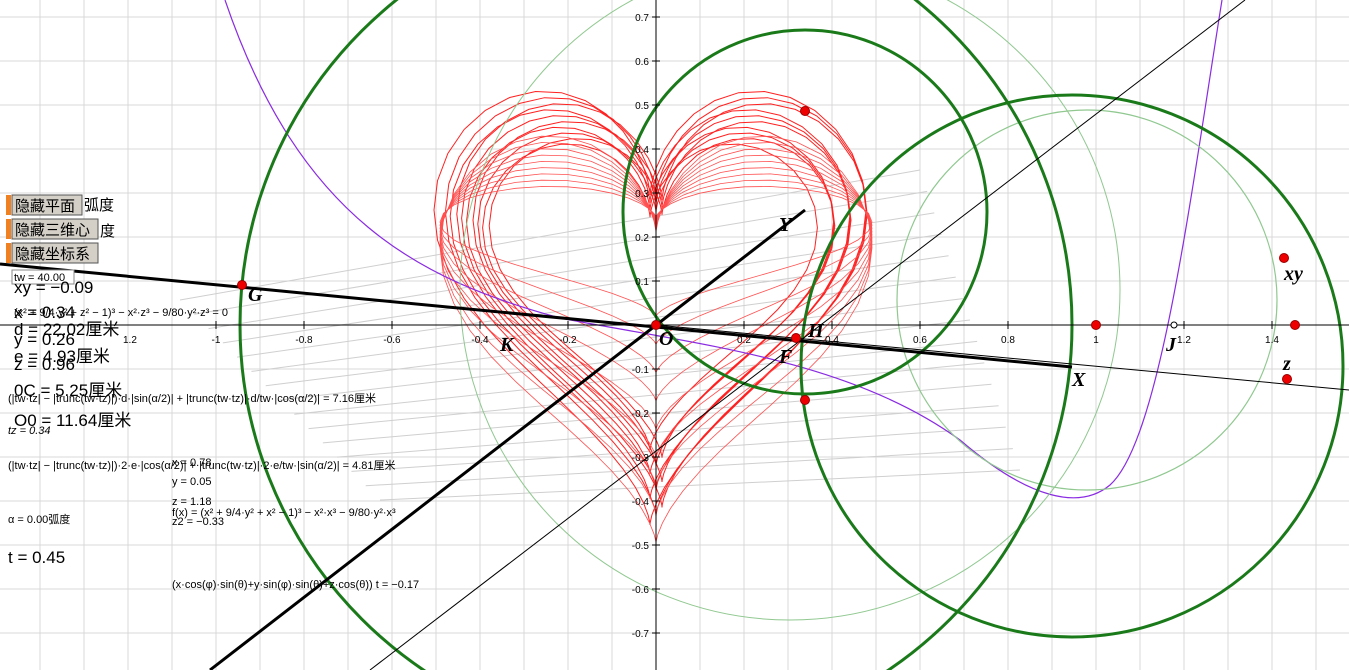 The image size is (1349, 670). Describe the element at coordinates (36, 557) in the screenshot. I see `measurement: t = 0.45` at that location.